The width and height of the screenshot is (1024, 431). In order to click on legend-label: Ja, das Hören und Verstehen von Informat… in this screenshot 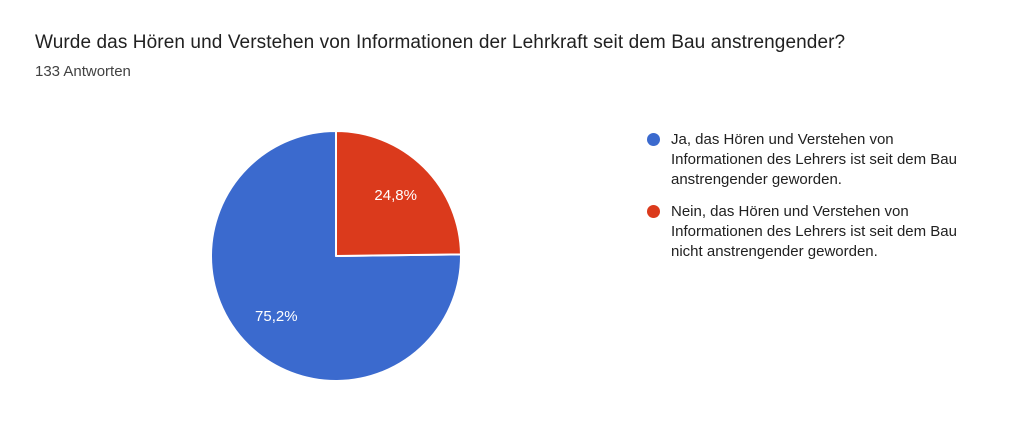, I will do `click(814, 159)`.